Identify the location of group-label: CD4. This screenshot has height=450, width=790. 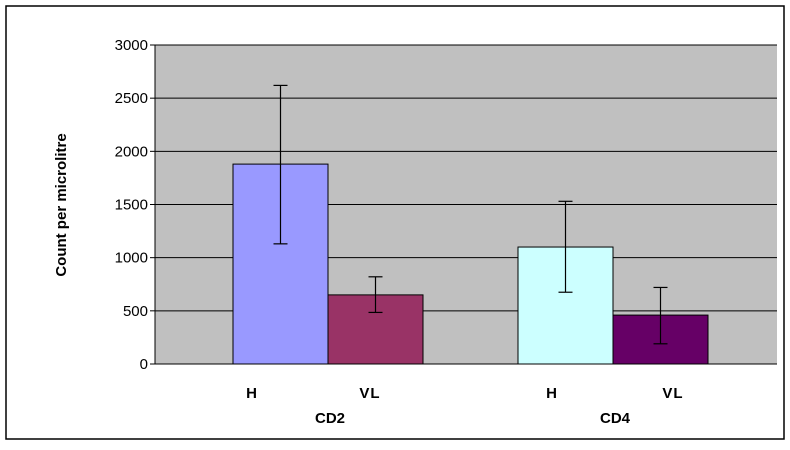
(615, 418).